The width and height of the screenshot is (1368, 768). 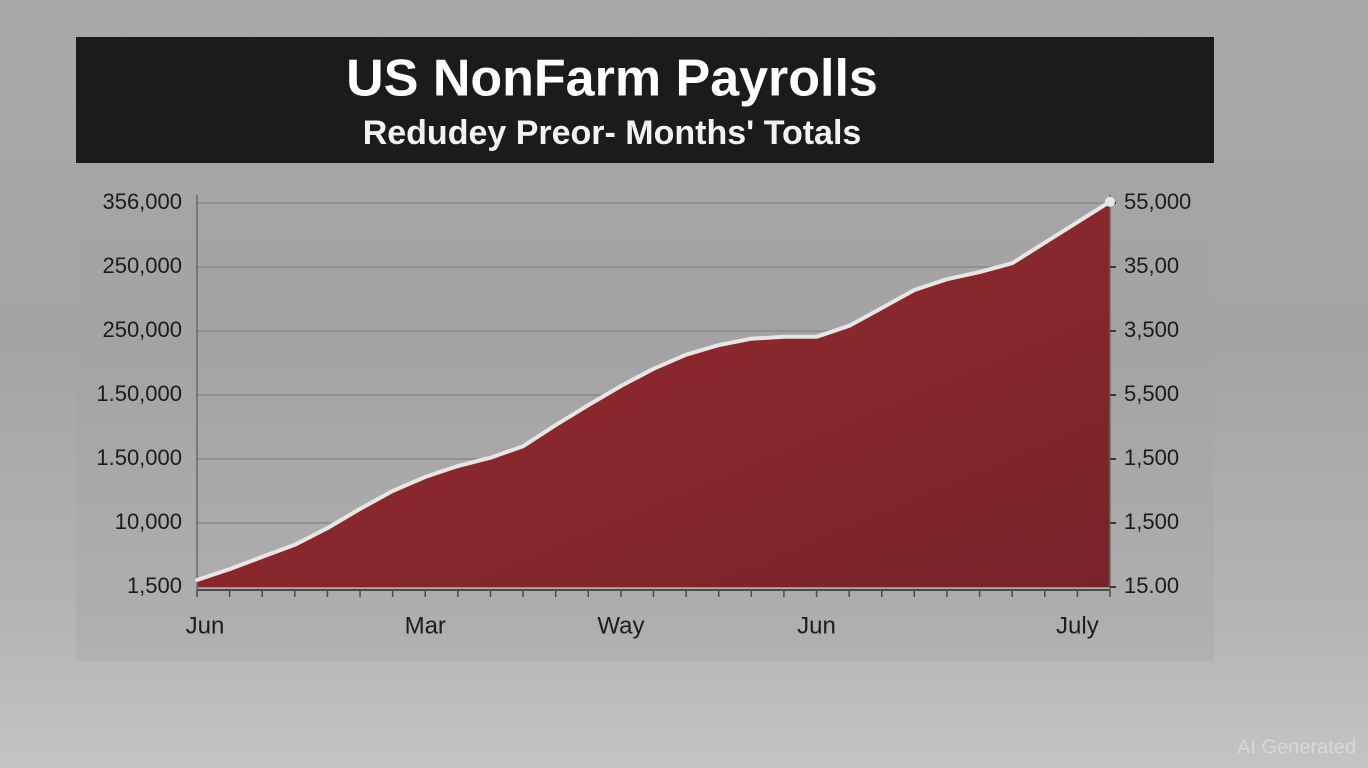 What do you see at coordinates (1151, 265) in the screenshot?
I see `y2-tick-label: 35,00` at bounding box center [1151, 265].